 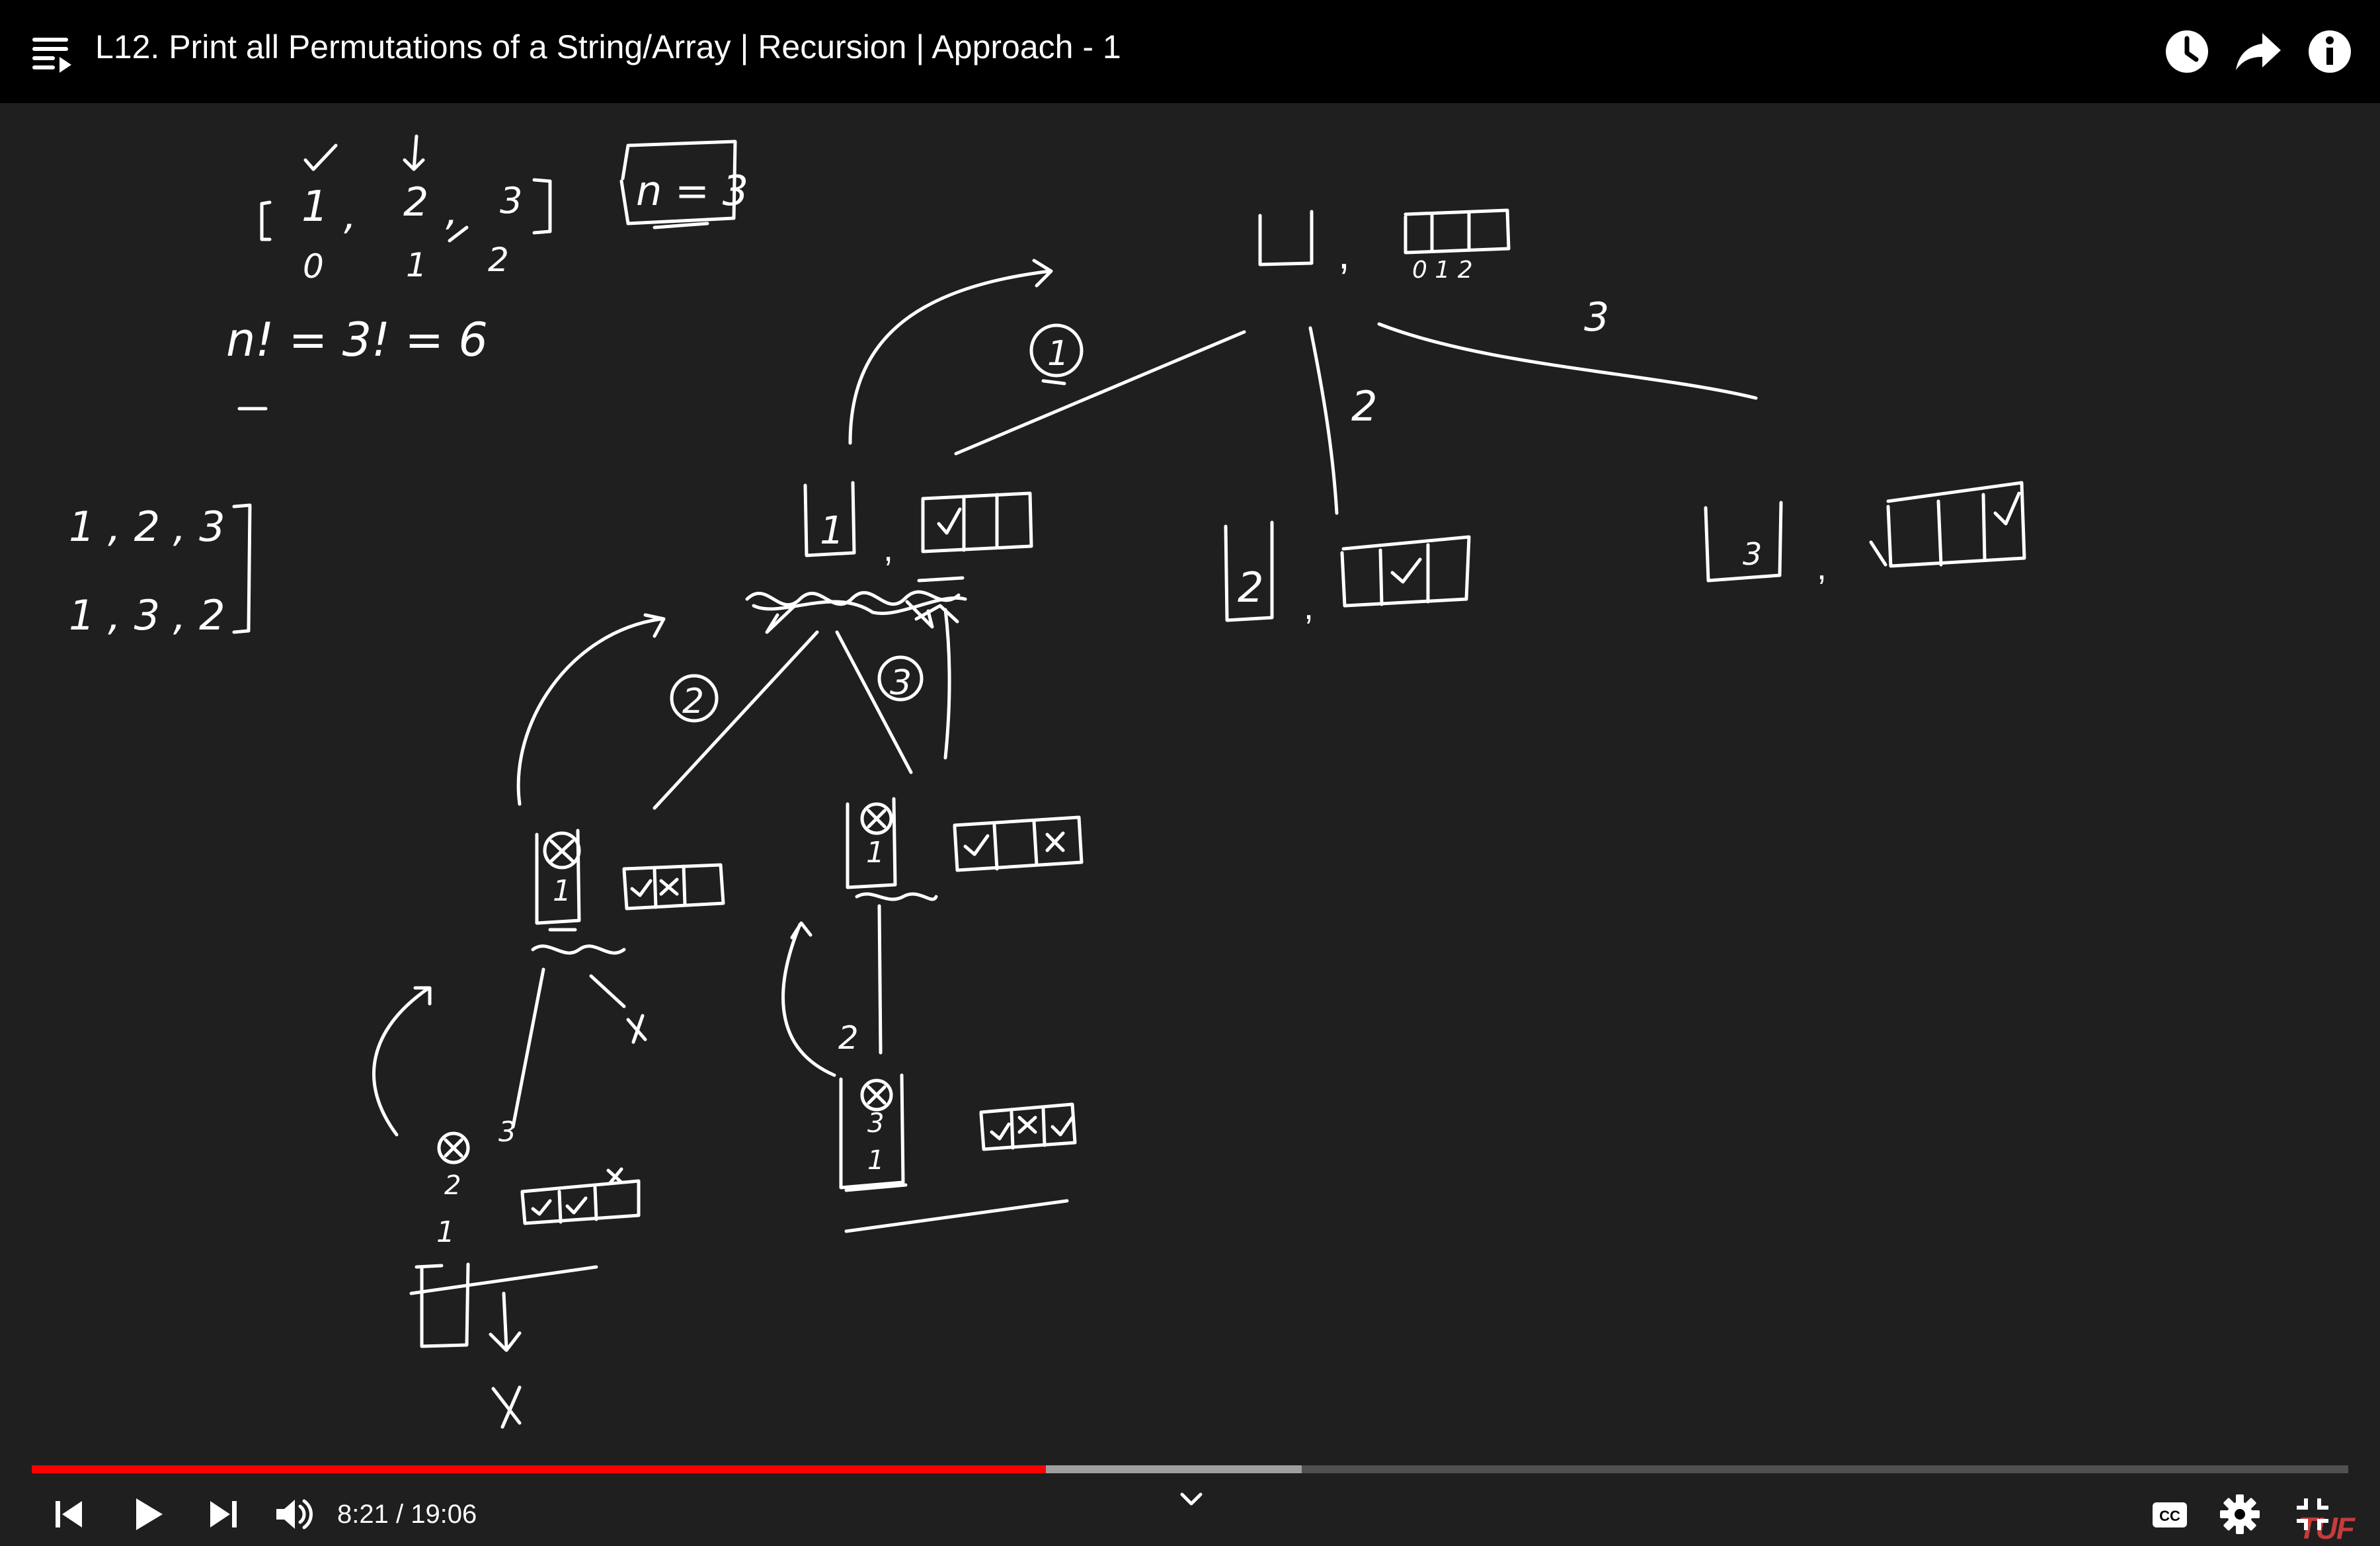 What do you see at coordinates (542, 206) in the screenshot?
I see `array-bracket-right` at bounding box center [542, 206].